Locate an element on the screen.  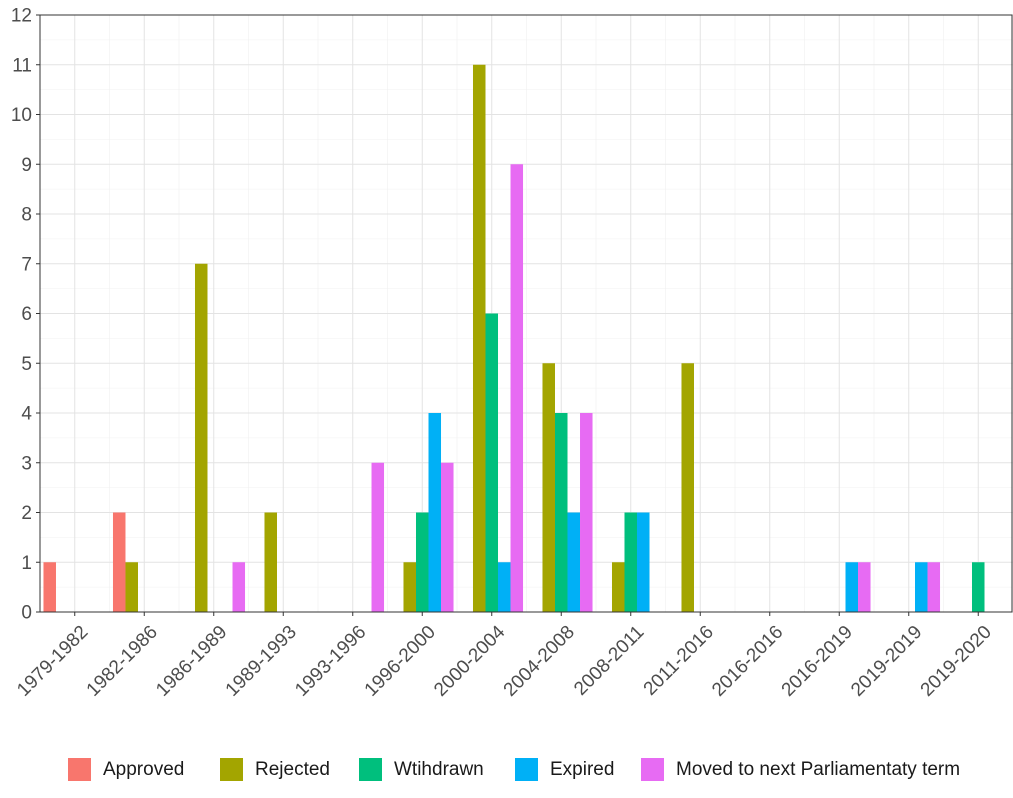
legend-item: Moved to next Parliamentaty term is located at coordinates (800, 769).